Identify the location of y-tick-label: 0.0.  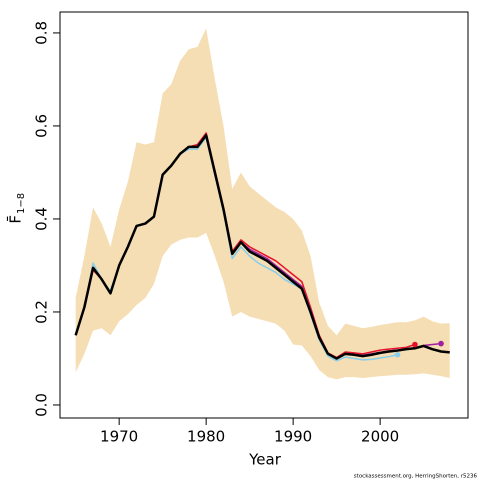
(42, 405).